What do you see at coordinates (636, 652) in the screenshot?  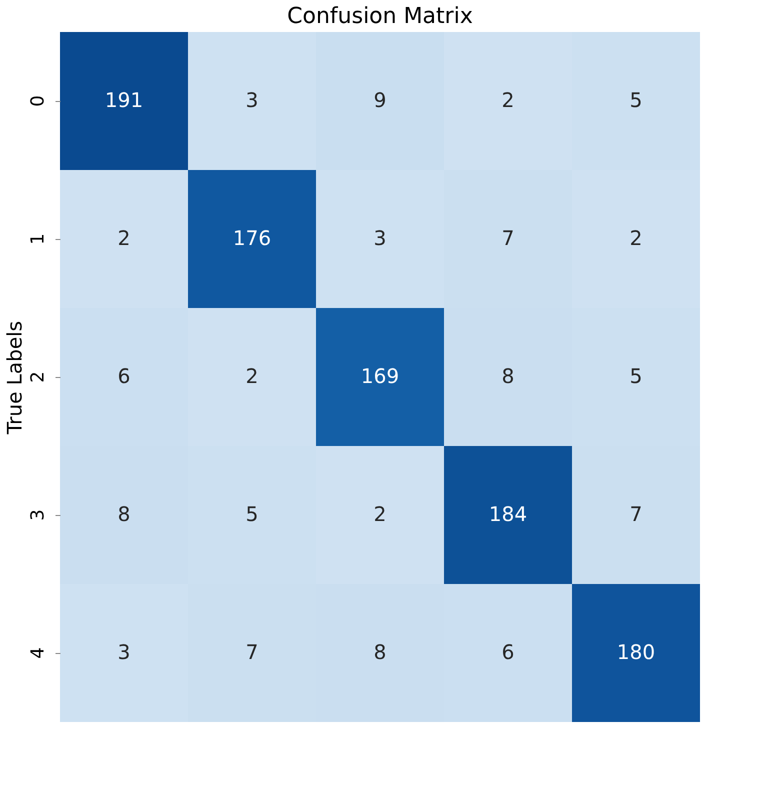 I see `data-label: 180` at bounding box center [636, 652].